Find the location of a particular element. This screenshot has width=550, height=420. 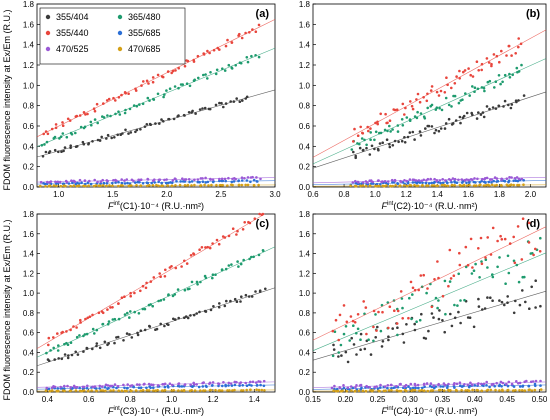

y-tick-label: 0.8 is located at coordinates (29, 313).